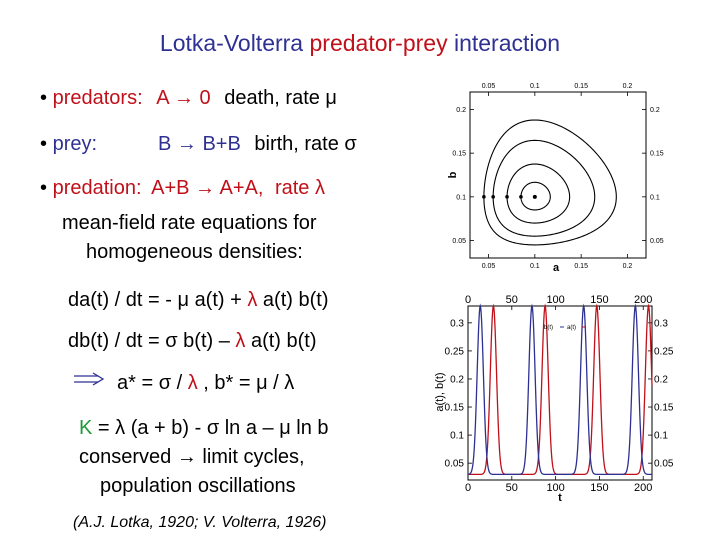 The image size is (720, 540). I want to click on time-series-line-b(t), so click(559, 389).